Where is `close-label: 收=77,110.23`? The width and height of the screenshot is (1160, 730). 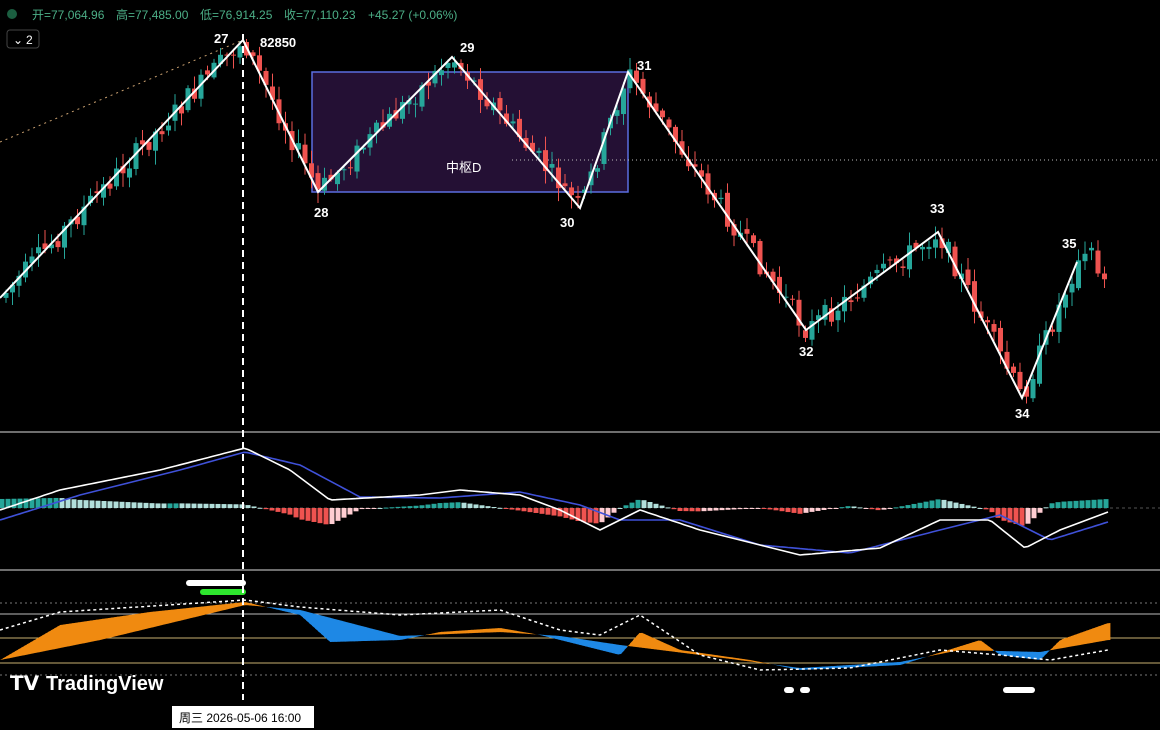
close-label: 收=77,110.23 is located at coordinates (320, 15).